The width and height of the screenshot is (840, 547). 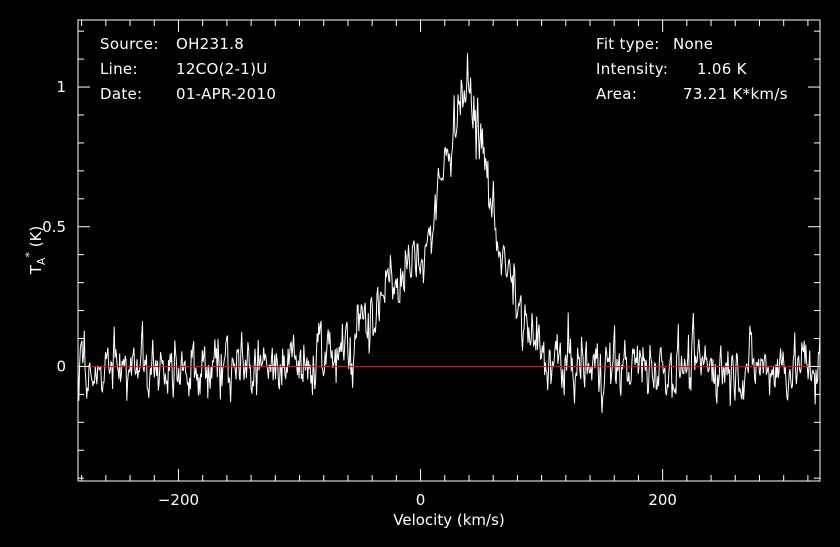 What do you see at coordinates (628, 44) in the screenshot?
I see `info-fit-label: Fit type:` at bounding box center [628, 44].